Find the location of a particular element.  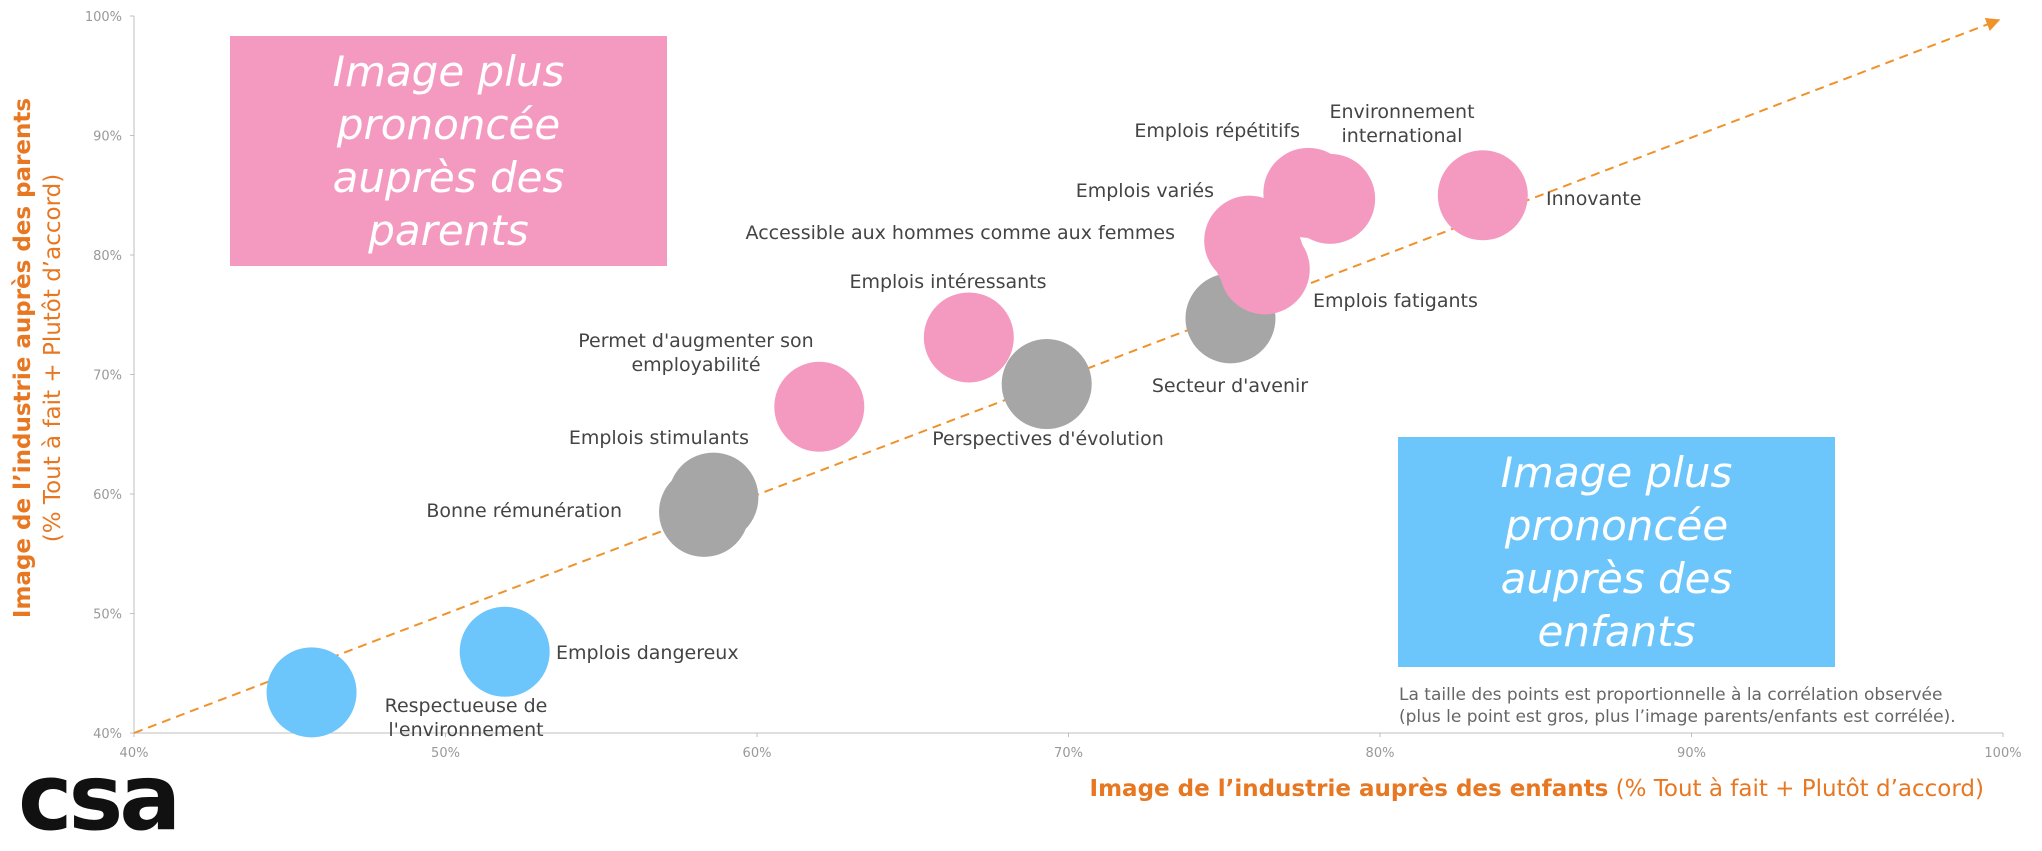

point-label: Accessible aux hommes comme aux femmes is located at coordinates (960, 233).